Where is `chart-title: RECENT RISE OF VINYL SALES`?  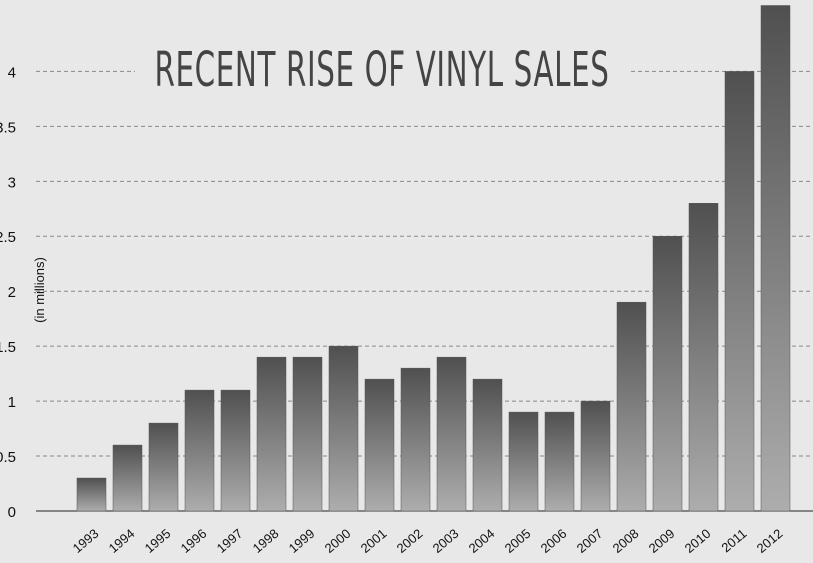 chart-title: RECENT RISE OF VINYL SALES is located at coordinates (382, 70).